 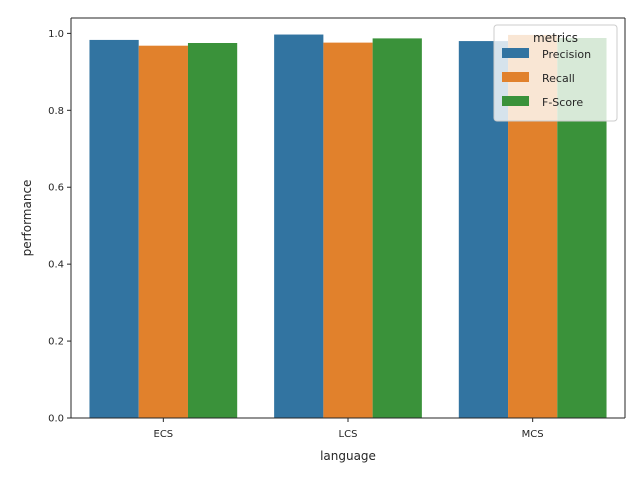 What do you see at coordinates (114, 229) in the screenshot?
I see `bar-precision-ecs` at bounding box center [114, 229].